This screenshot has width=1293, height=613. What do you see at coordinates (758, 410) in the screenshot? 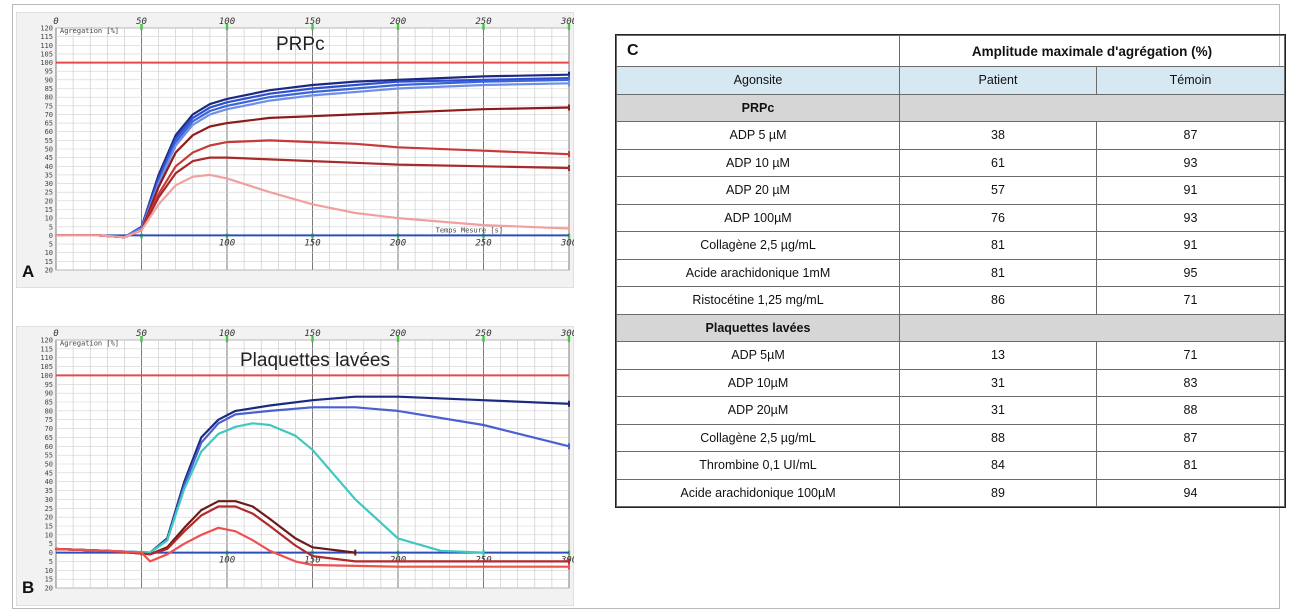
I see `cell-agonist: ADP 20µM` at bounding box center [758, 410].